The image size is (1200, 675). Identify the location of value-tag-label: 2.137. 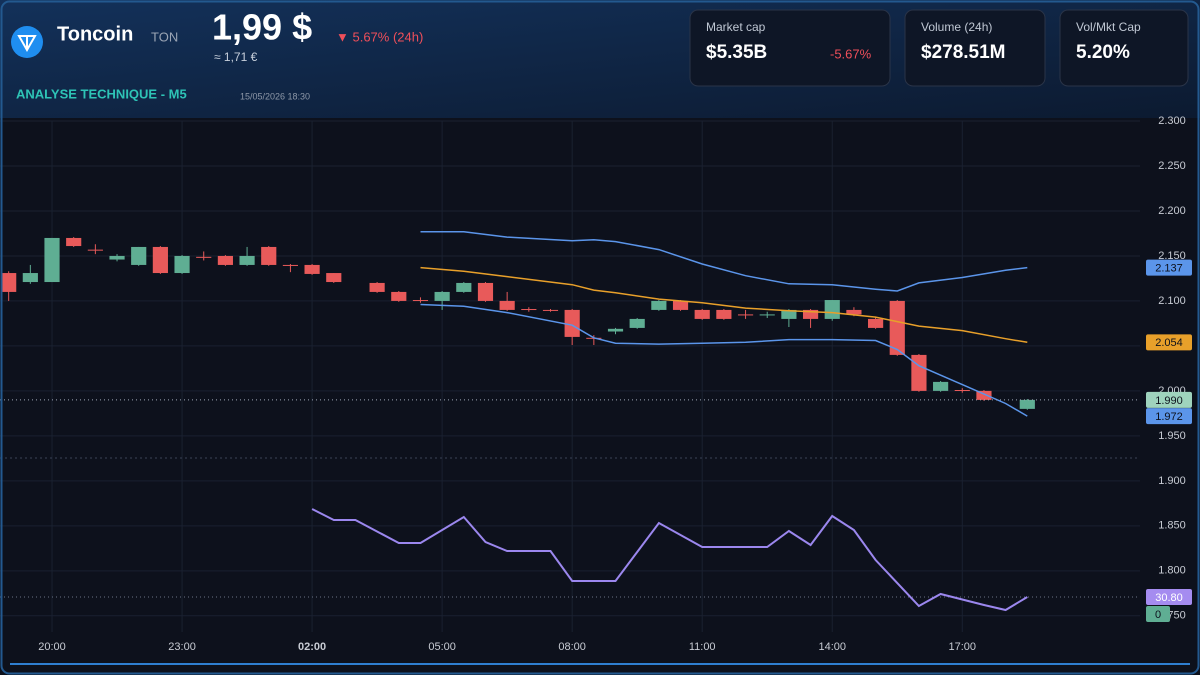
(1169, 269).